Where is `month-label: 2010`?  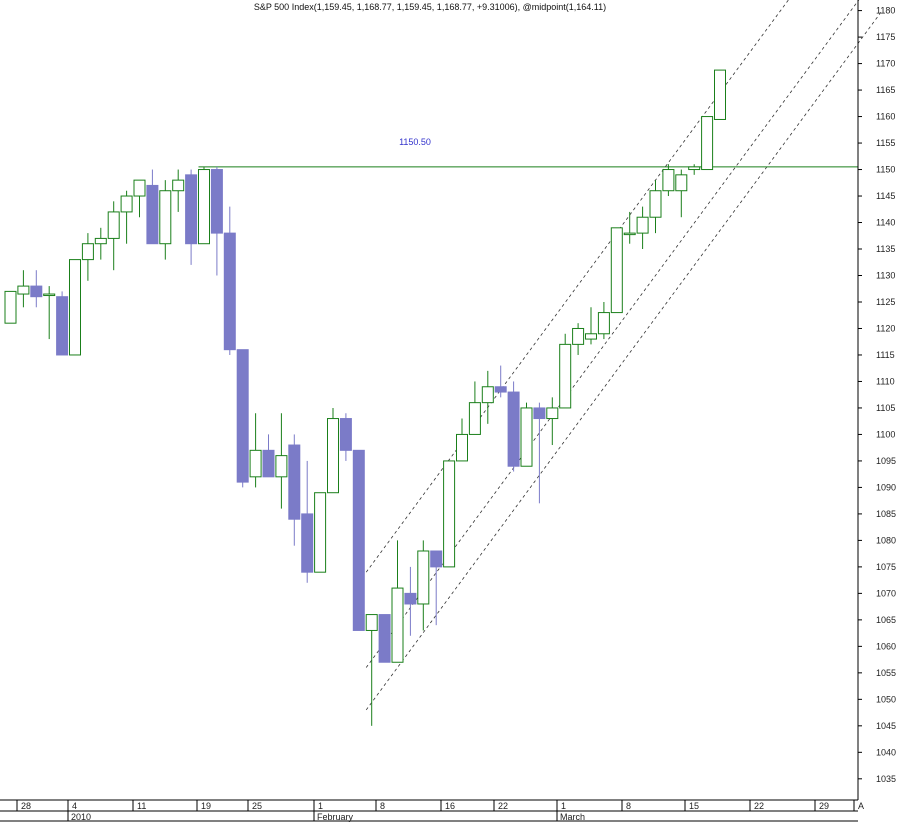 month-label: 2010 is located at coordinates (81, 817).